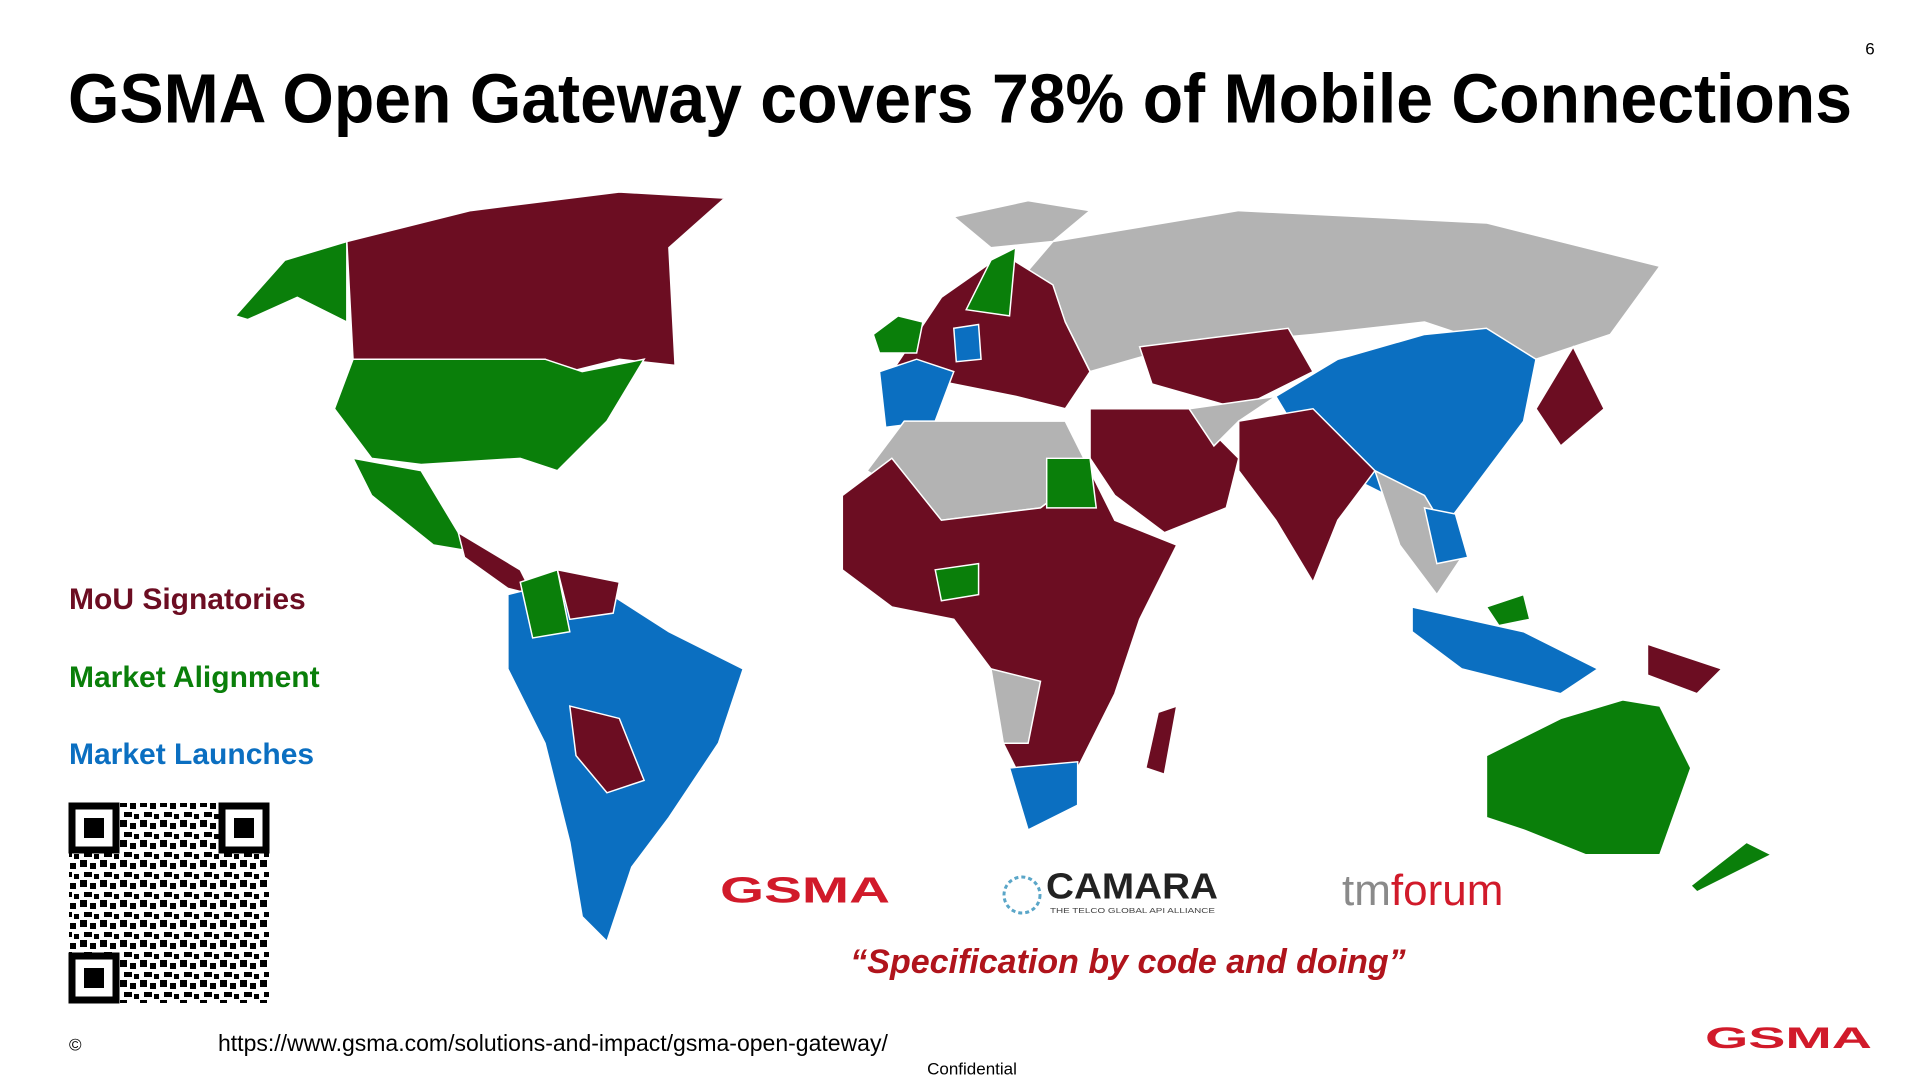  I want to click on legend-item: MoU Signatories, so click(187, 599).